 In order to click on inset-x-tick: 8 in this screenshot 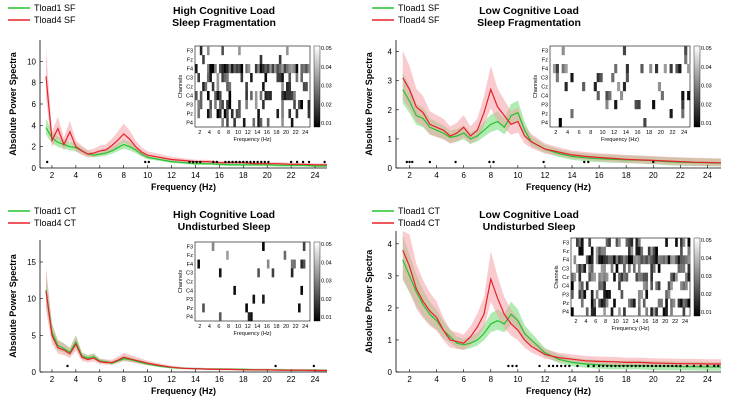, I will do `click(590, 133)`.